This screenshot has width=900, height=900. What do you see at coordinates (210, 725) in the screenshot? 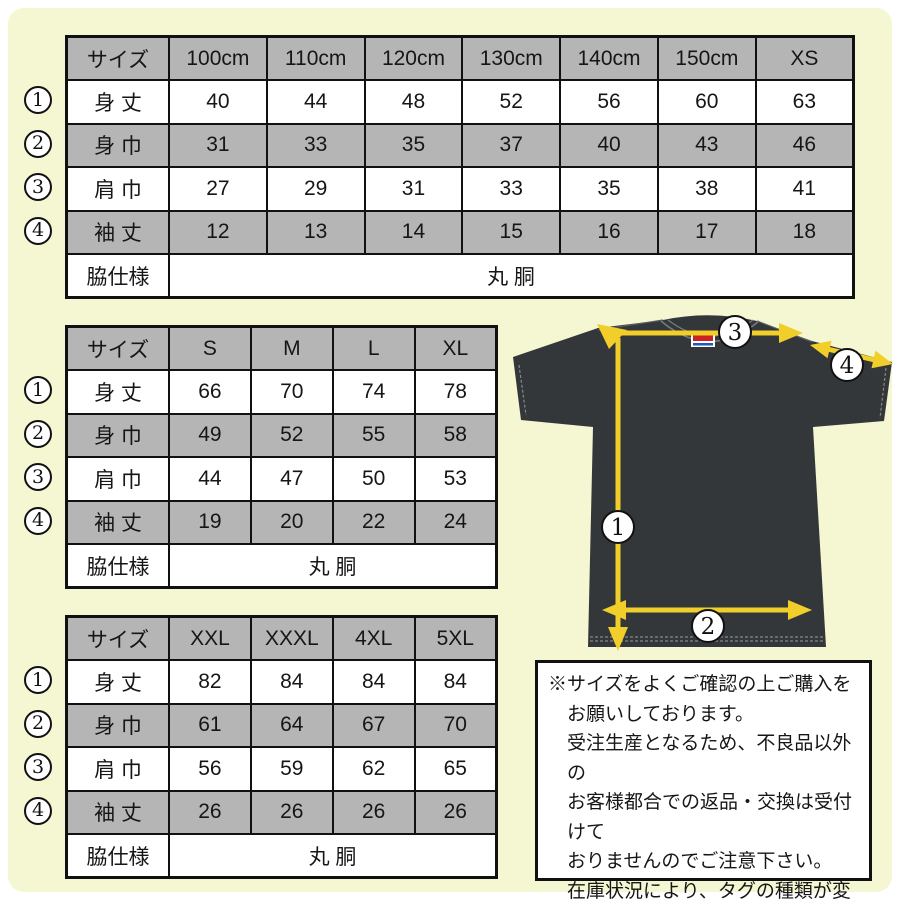
I see `measure-value: 61` at bounding box center [210, 725].